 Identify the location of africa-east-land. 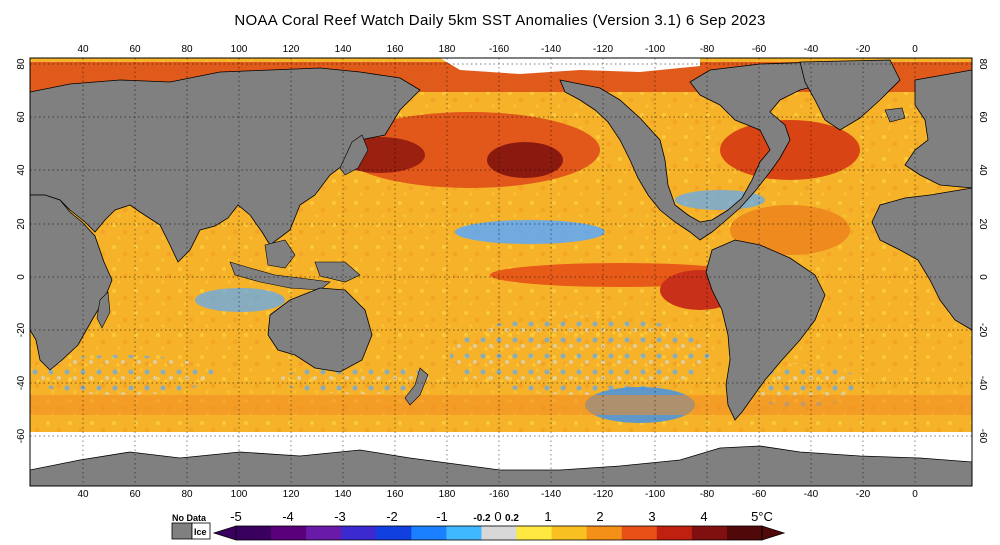
(921, 259).